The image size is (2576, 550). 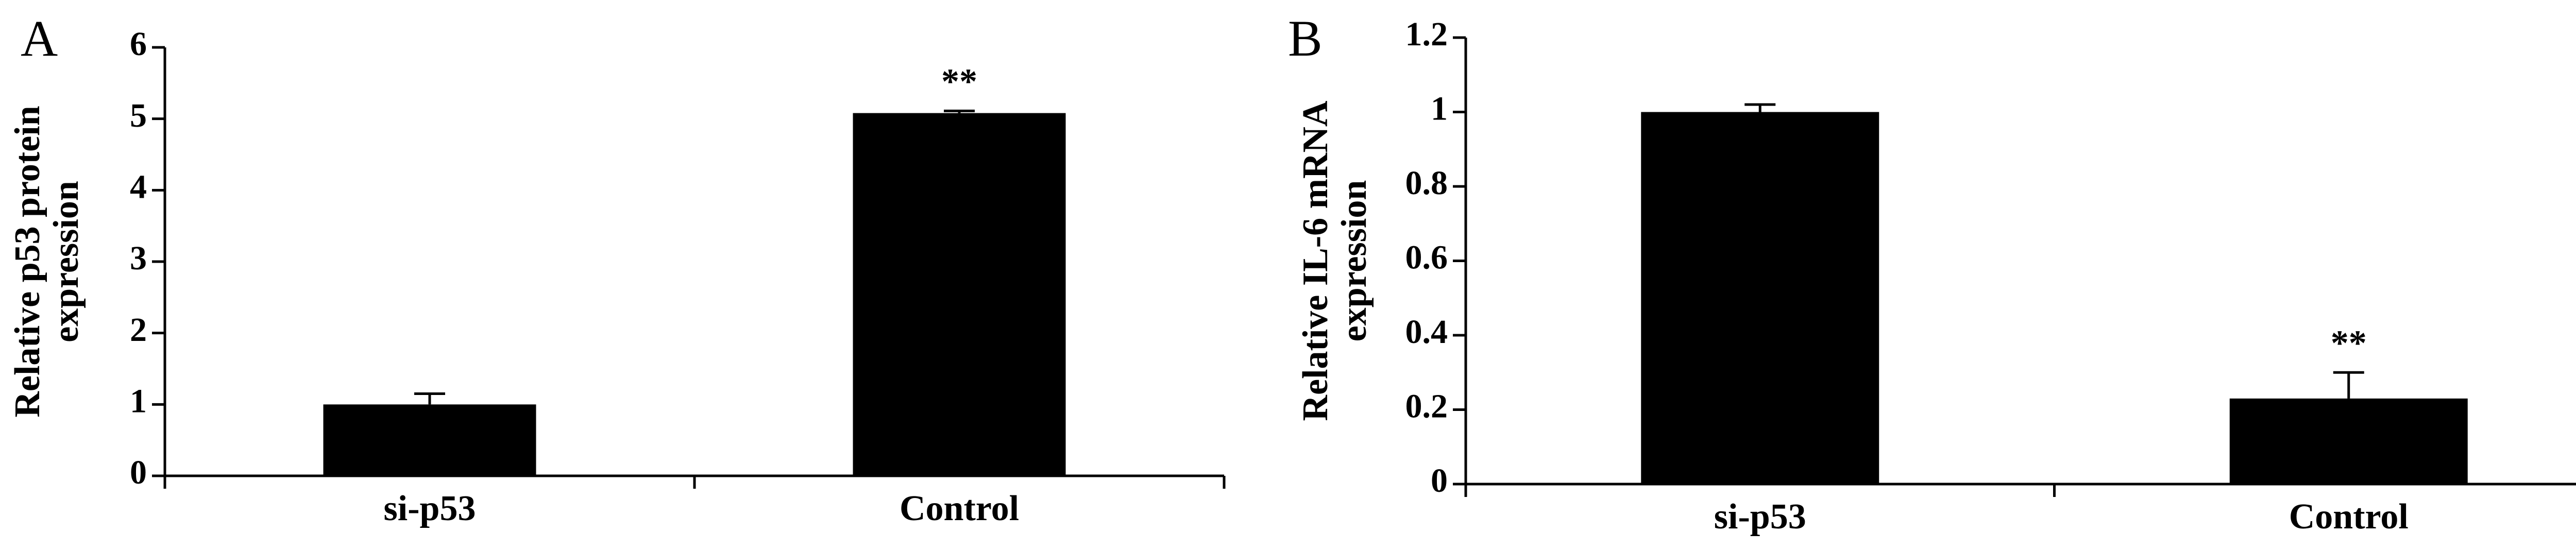 I want to click on y-tick-label: 0.2, so click(x=1426, y=407).